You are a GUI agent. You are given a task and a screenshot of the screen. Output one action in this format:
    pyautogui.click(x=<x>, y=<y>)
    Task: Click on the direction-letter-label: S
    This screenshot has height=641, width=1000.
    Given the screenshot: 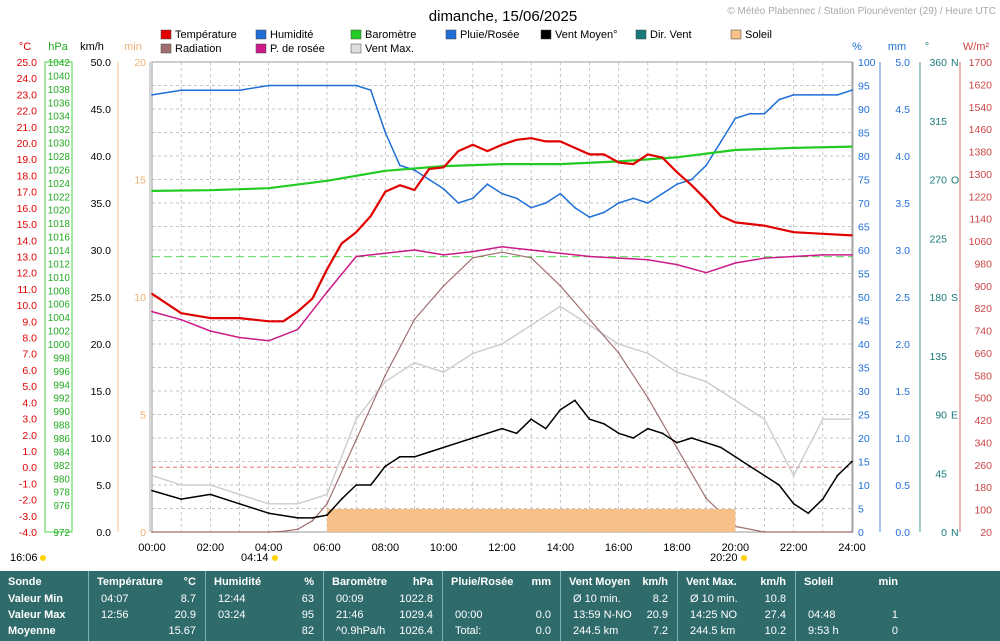 What is the action you would take?
    pyautogui.click(x=954, y=298)
    